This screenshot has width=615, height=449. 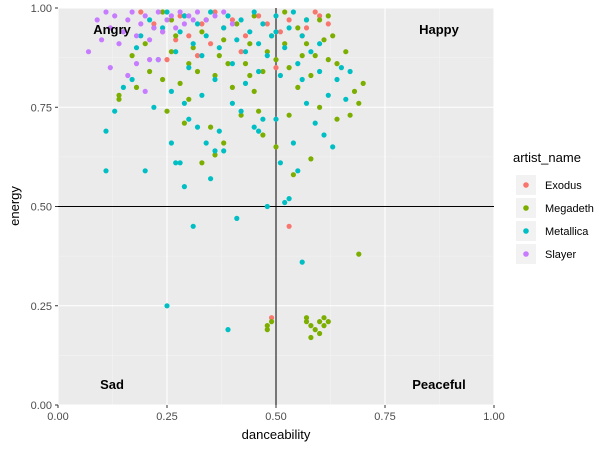 What do you see at coordinates (384, 417) in the screenshot?
I see `x-tick-label: 0.75` at bounding box center [384, 417].